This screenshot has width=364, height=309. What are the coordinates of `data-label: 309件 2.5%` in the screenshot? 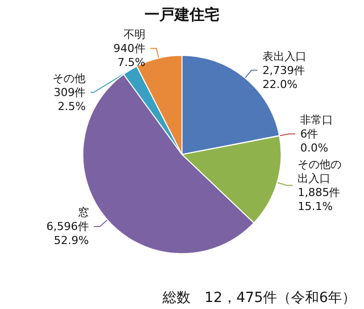 It's located at (70, 99).